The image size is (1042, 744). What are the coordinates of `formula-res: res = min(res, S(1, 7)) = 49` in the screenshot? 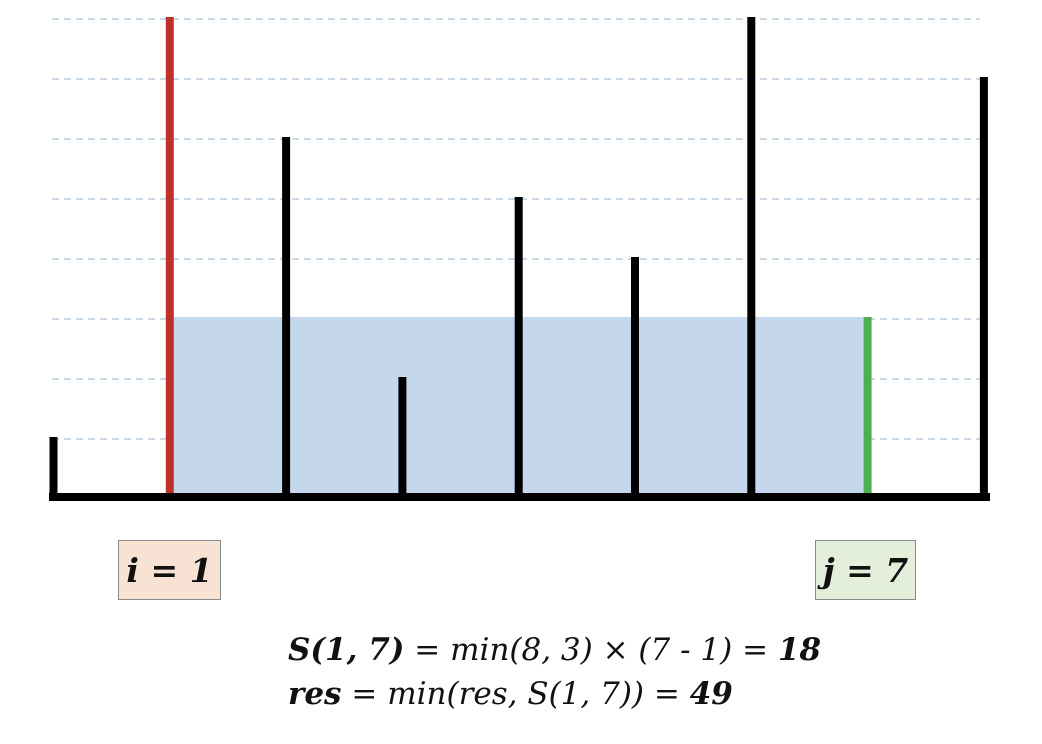 It's located at (510, 694).